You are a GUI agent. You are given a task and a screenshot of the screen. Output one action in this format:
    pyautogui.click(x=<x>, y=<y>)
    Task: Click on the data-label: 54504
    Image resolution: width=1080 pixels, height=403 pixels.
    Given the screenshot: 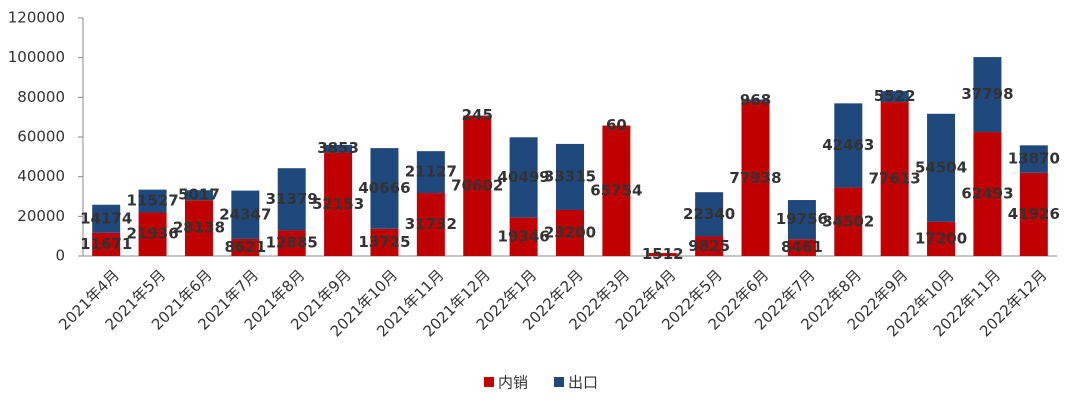 What is the action you would take?
    pyautogui.click(x=941, y=167)
    